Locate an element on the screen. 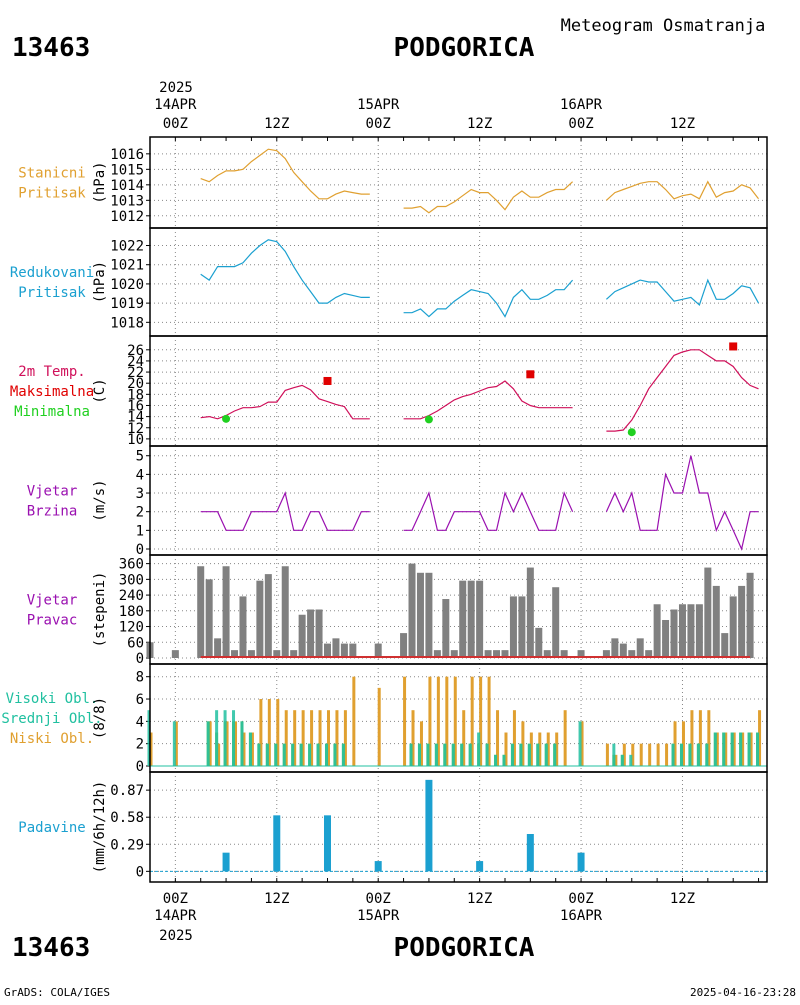 This screenshot has height=1005, width=800. y-tick-label: 360 is located at coordinates (131, 565).